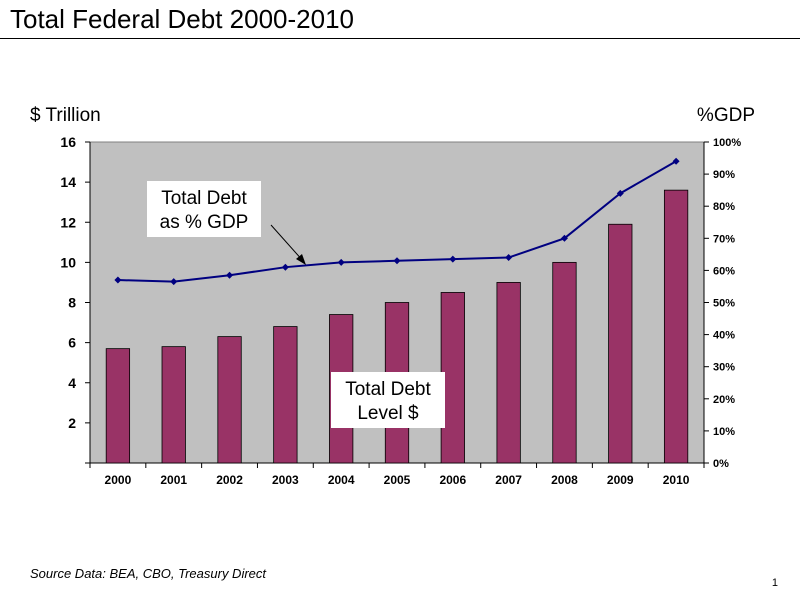  What do you see at coordinates (72, 423) in the screenshot?
I see `left-tick-label: 2` at bounding box center [72, 423].